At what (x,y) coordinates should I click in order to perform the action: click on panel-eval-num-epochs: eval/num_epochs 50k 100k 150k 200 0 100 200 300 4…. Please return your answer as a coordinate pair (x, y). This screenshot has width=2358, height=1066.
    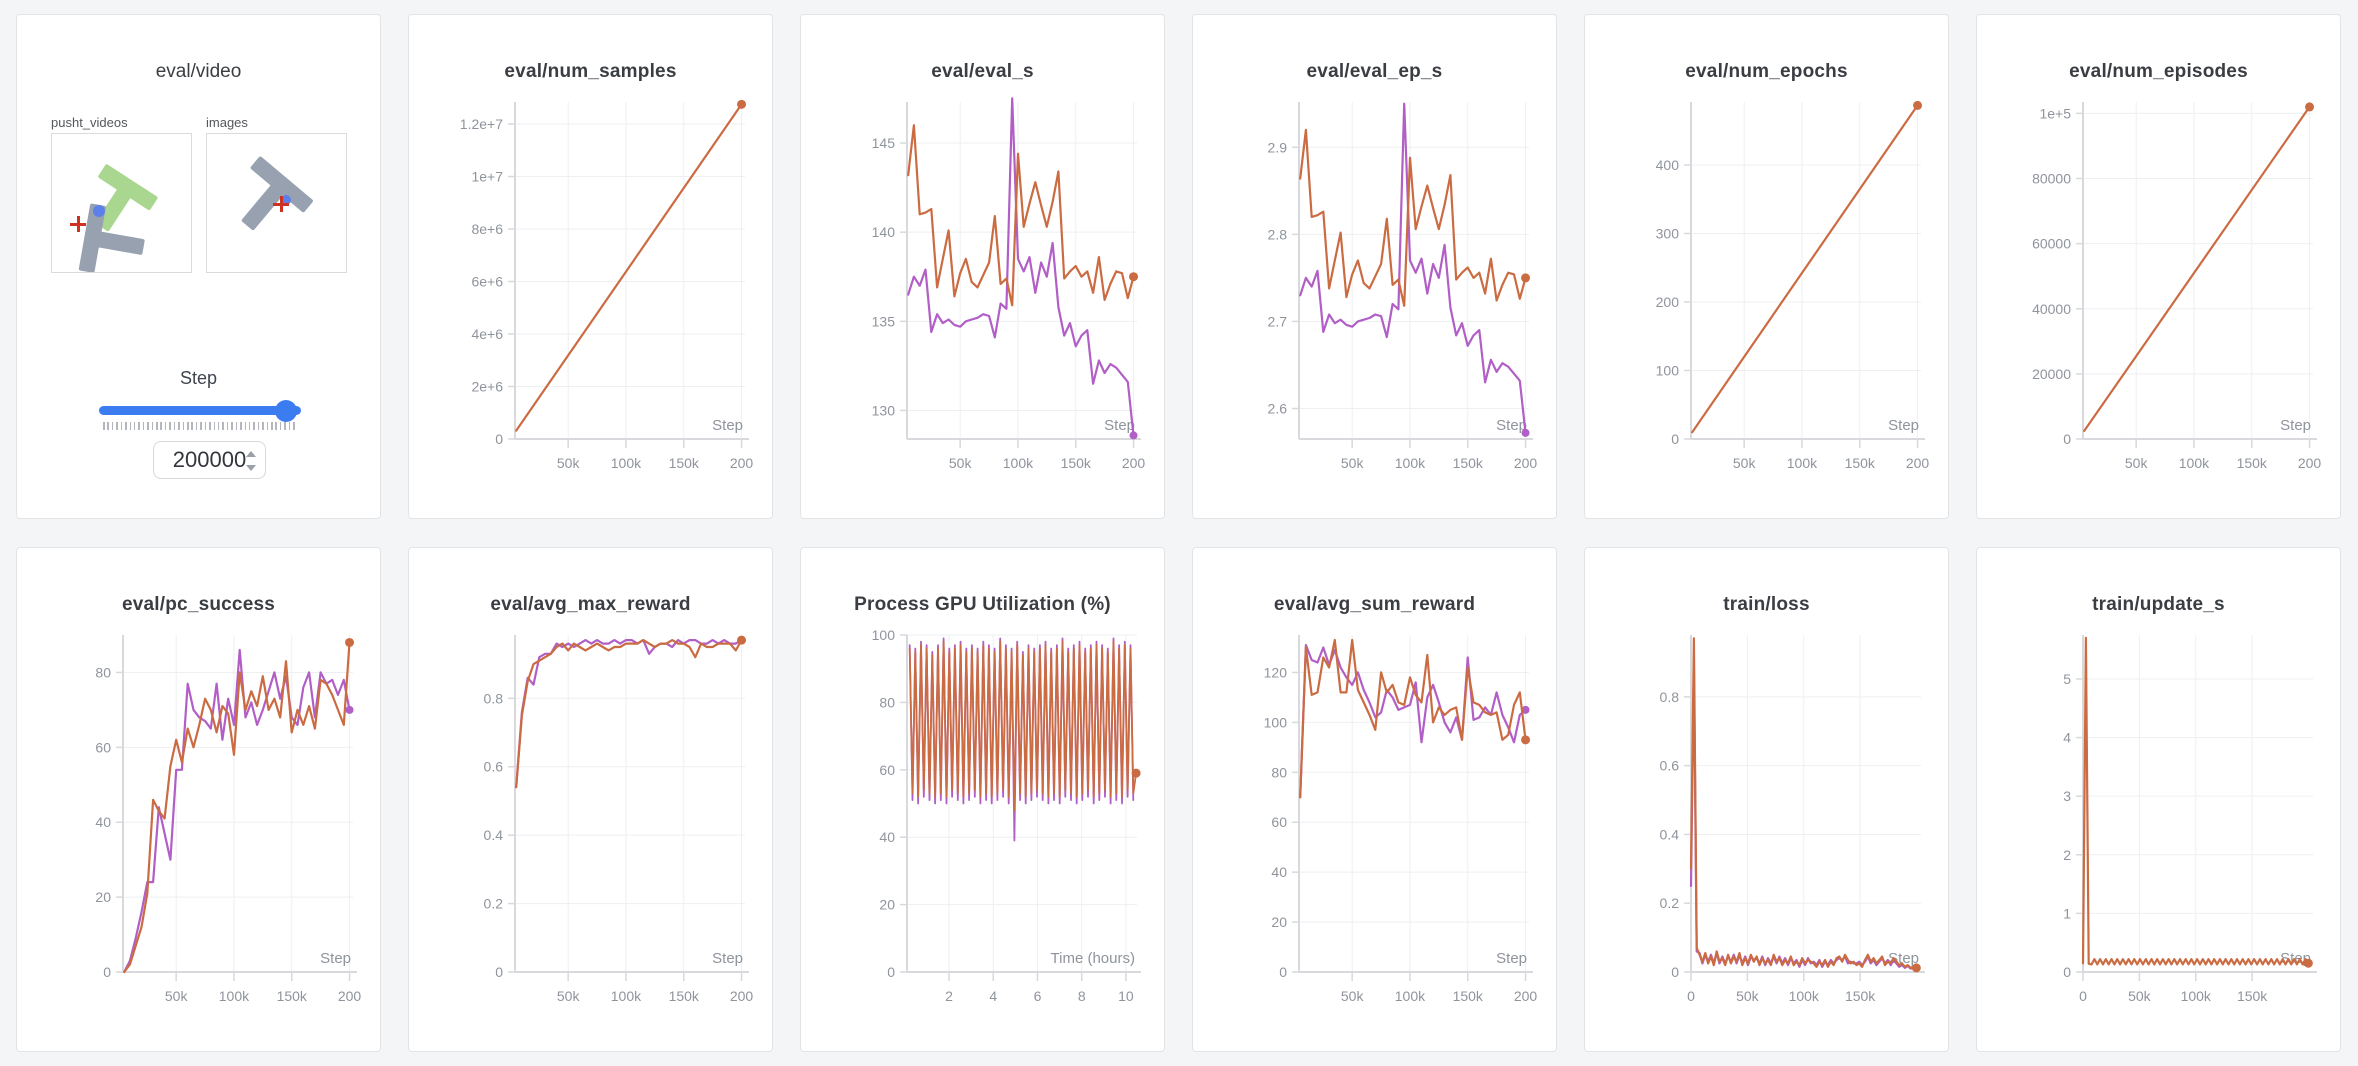
    Looking at the image, I should click on (1766, 266).